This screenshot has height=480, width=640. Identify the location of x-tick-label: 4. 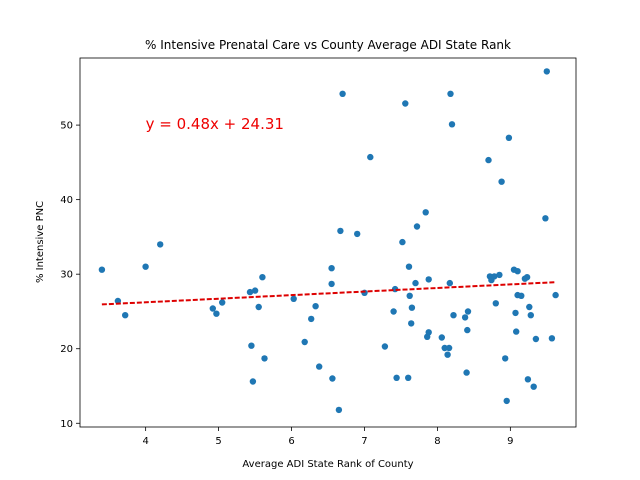
(145, 441).